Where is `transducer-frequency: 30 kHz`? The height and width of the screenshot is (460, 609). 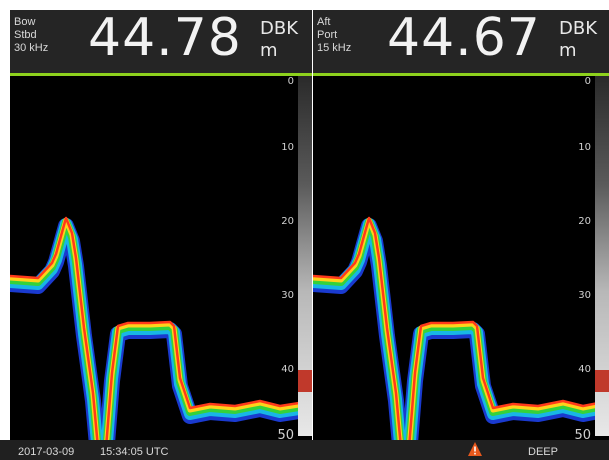 transducer-frequency: 30 kHz is located at coordinates (31, 48).